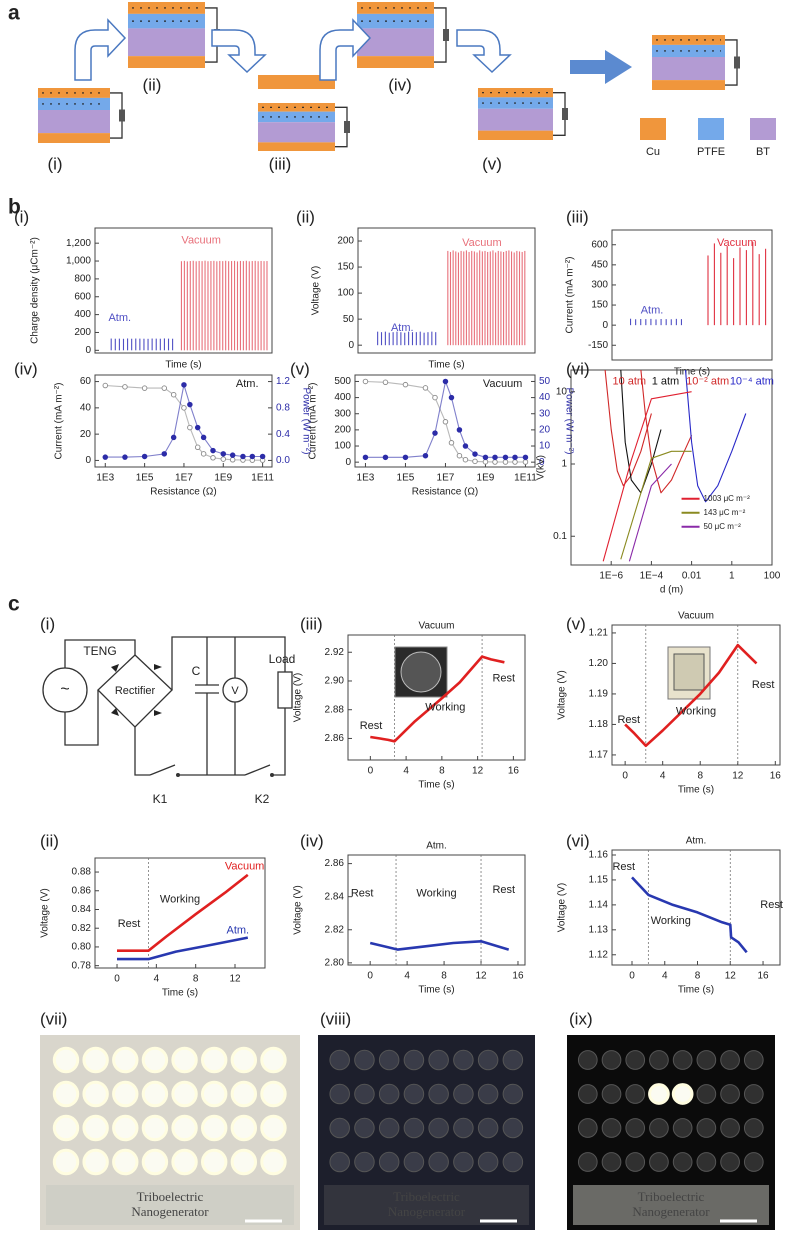 The image size is (797, 1240). I want to click on y-tick-label: 0.88, so click(82, 872).